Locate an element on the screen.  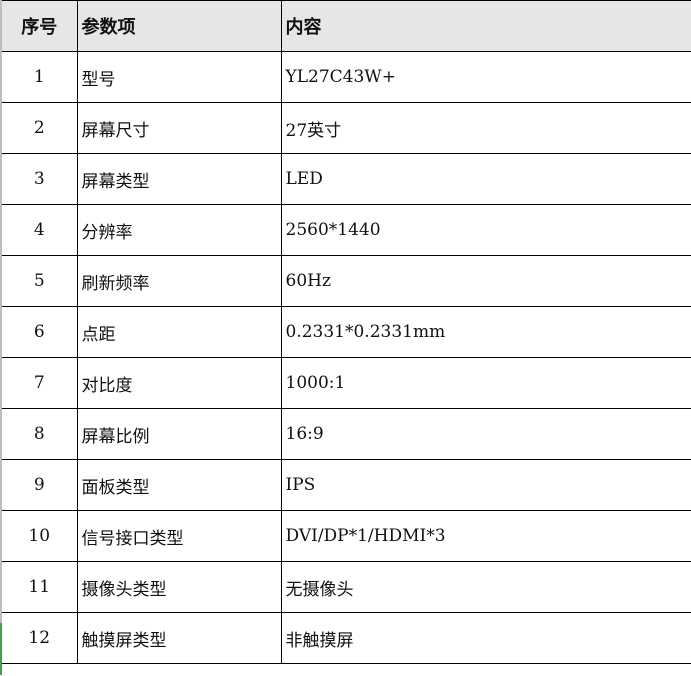
cell-param: 对比度 is located at coordinates (179, 383).